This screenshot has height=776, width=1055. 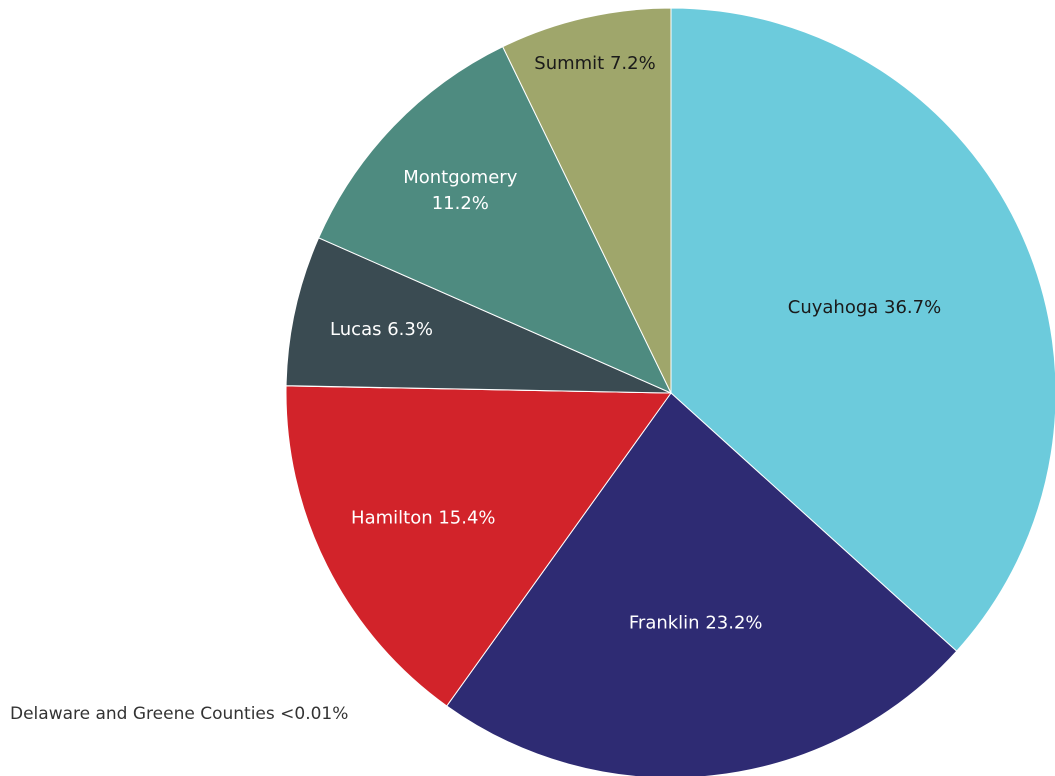 What do you see at coordinates (460, 190) in the screenshot?
I see `slice-label-montgomery: Montgomery 11.2%` at bounding box center [460, 190].